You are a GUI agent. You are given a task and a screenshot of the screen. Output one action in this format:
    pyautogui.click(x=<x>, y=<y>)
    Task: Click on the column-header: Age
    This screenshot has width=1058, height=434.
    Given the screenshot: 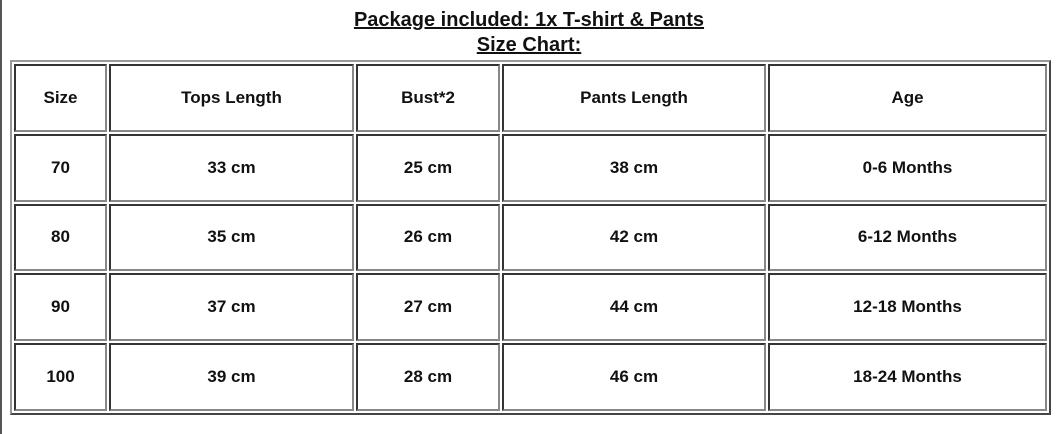 What is the action you would take?
    pyautogui.click(x=907, y=98)
    